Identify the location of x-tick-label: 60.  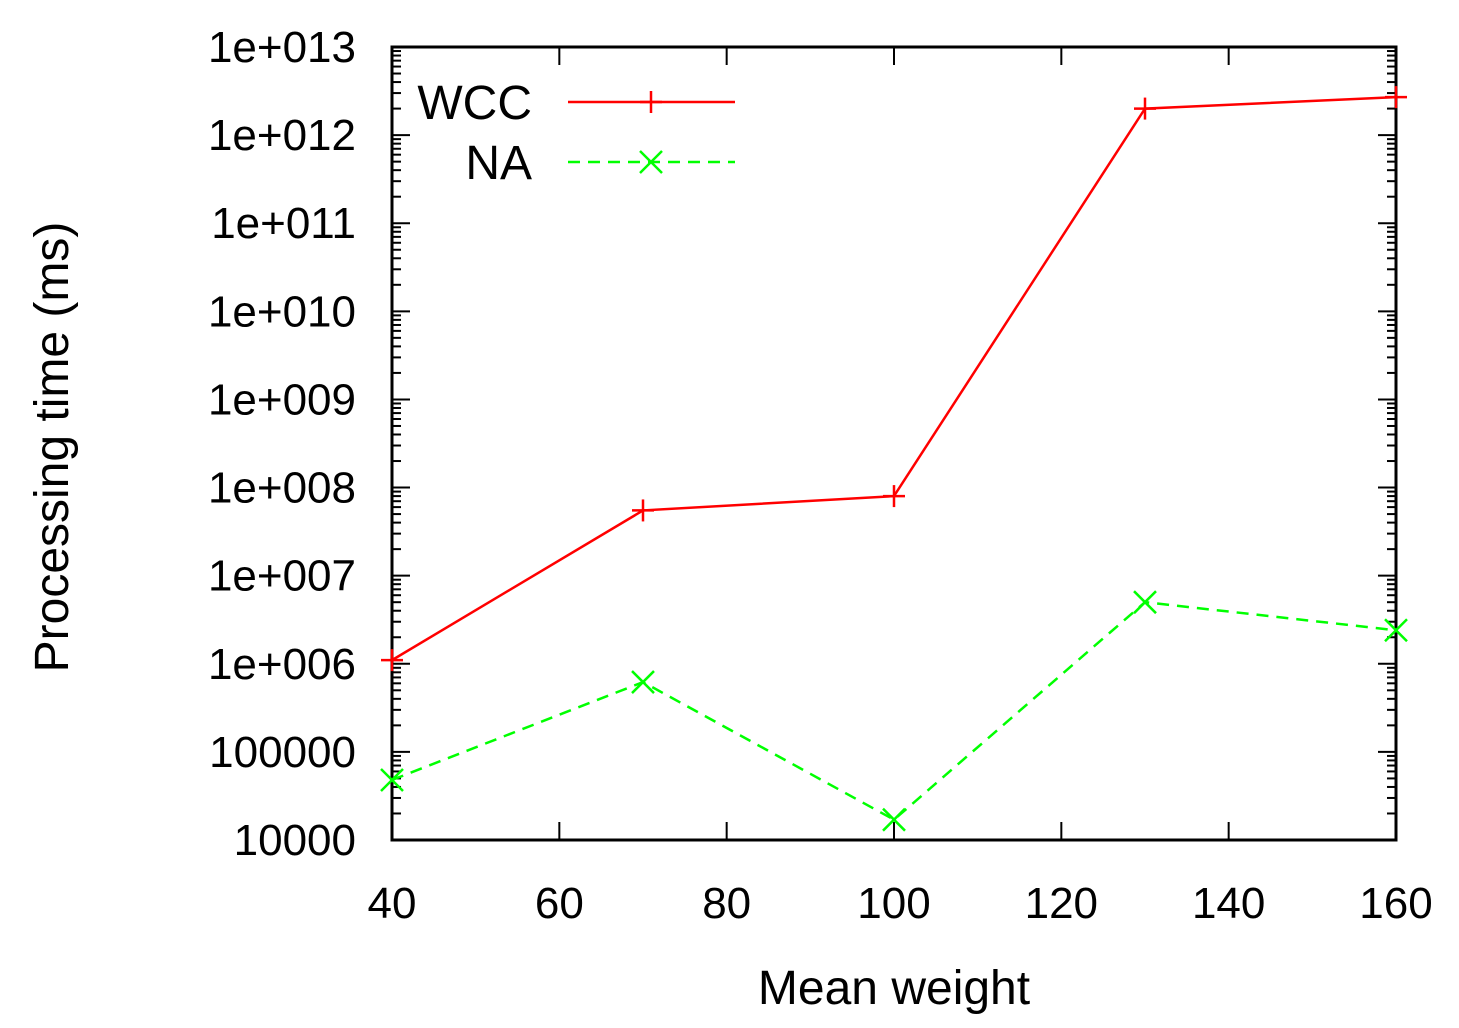
(559, 903).